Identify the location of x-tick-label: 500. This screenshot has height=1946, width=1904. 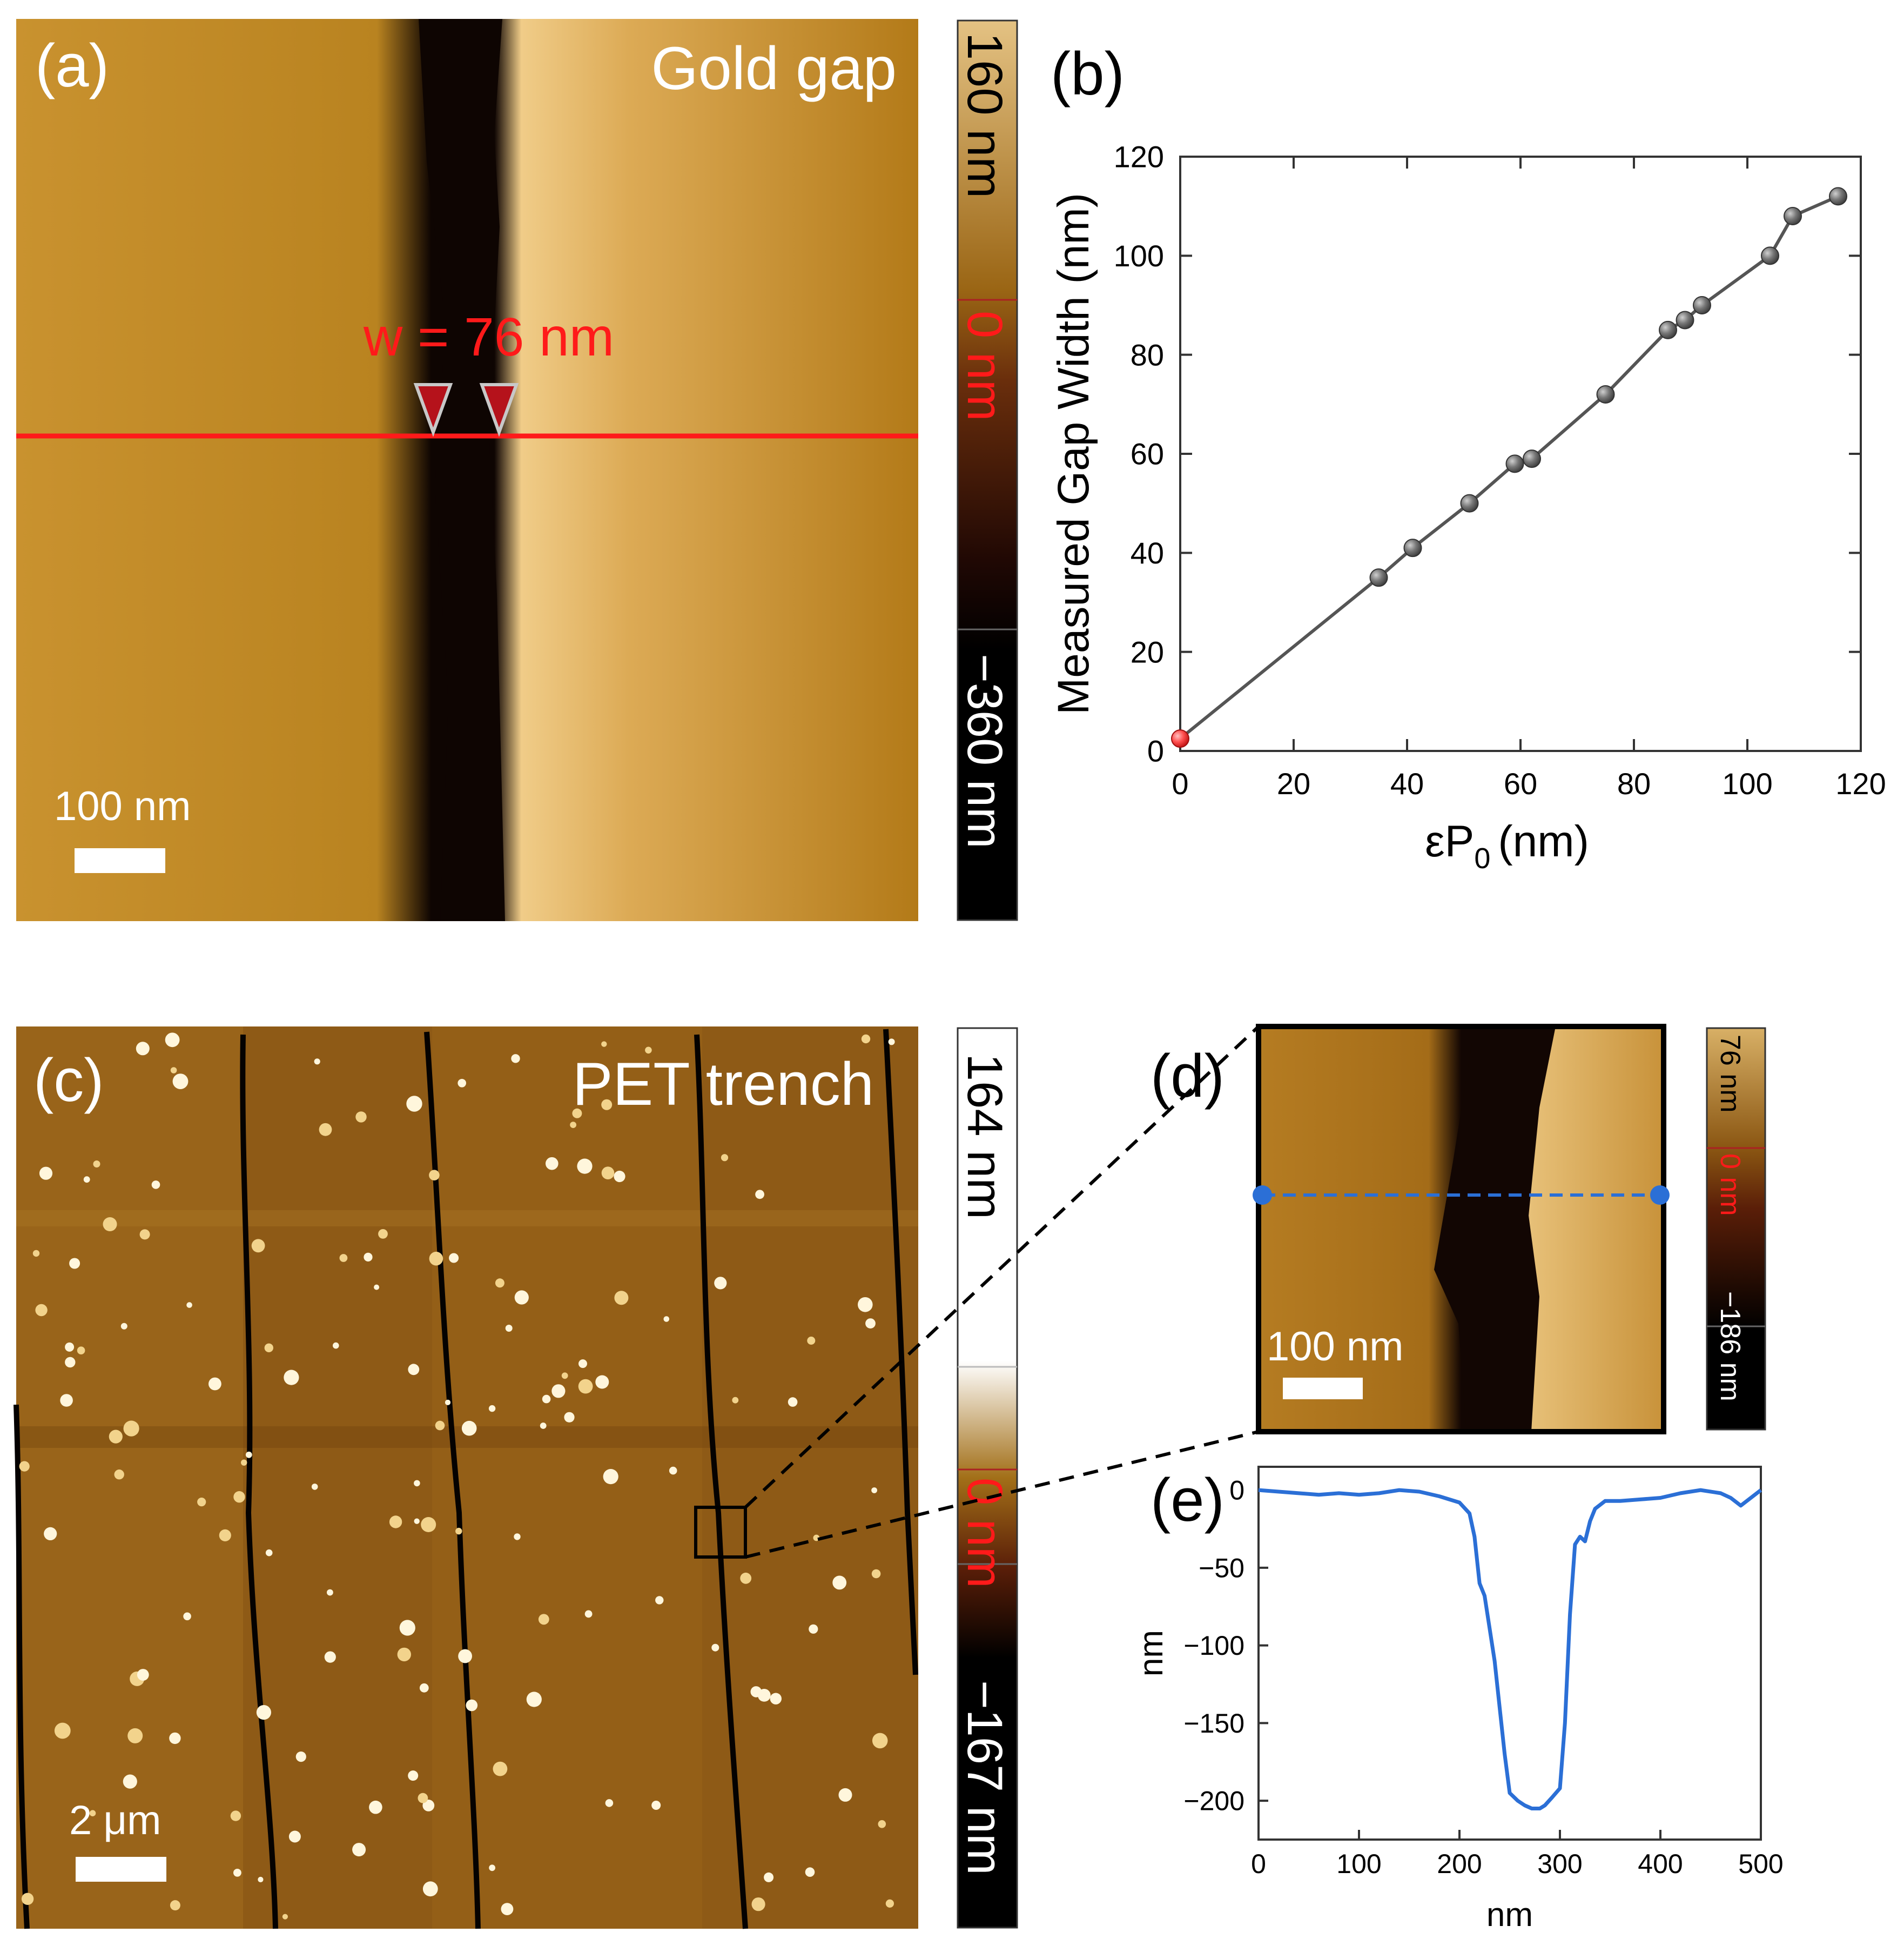
(1761, 1864).